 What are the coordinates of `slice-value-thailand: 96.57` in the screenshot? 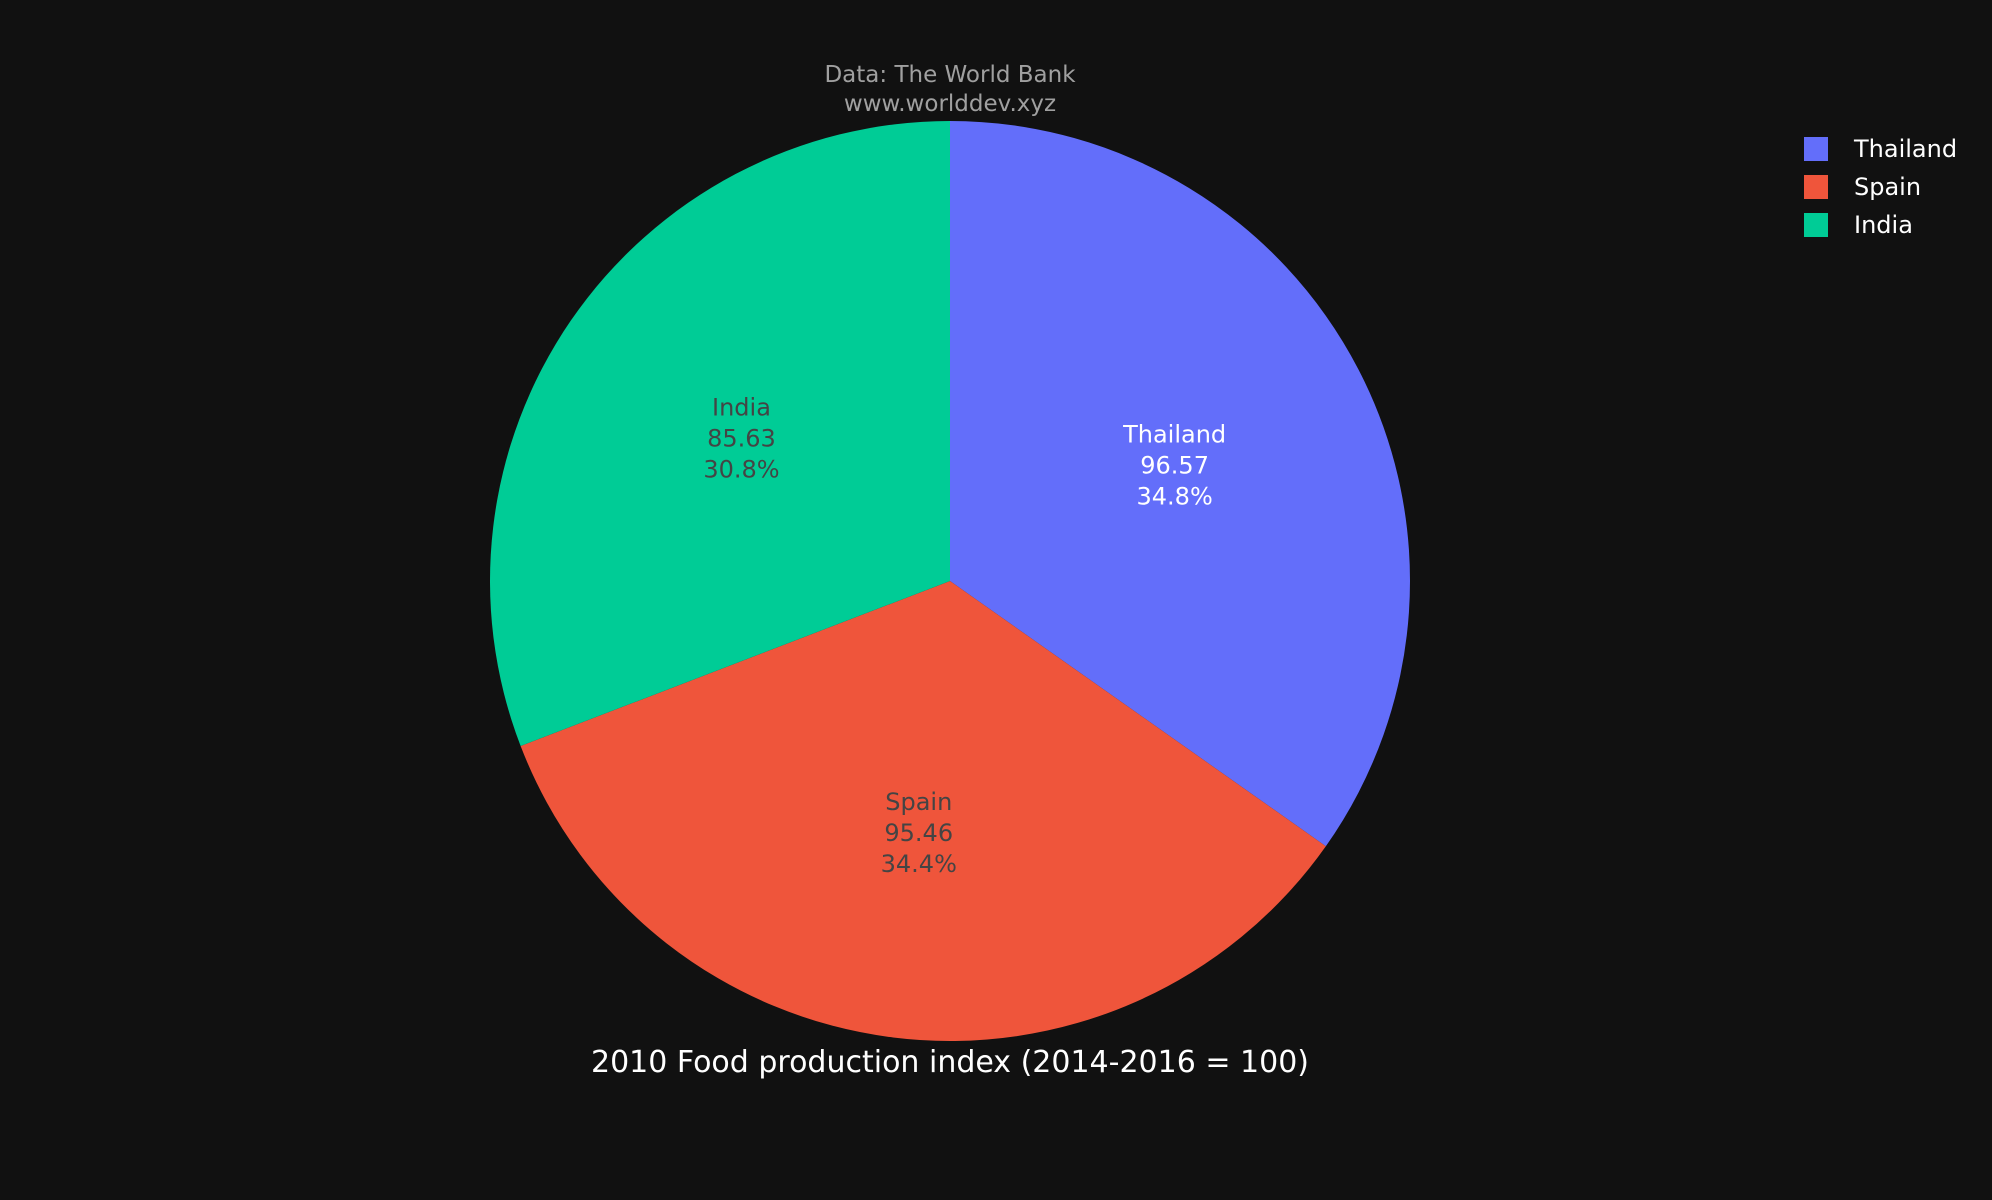 It's located at (1174, 466).